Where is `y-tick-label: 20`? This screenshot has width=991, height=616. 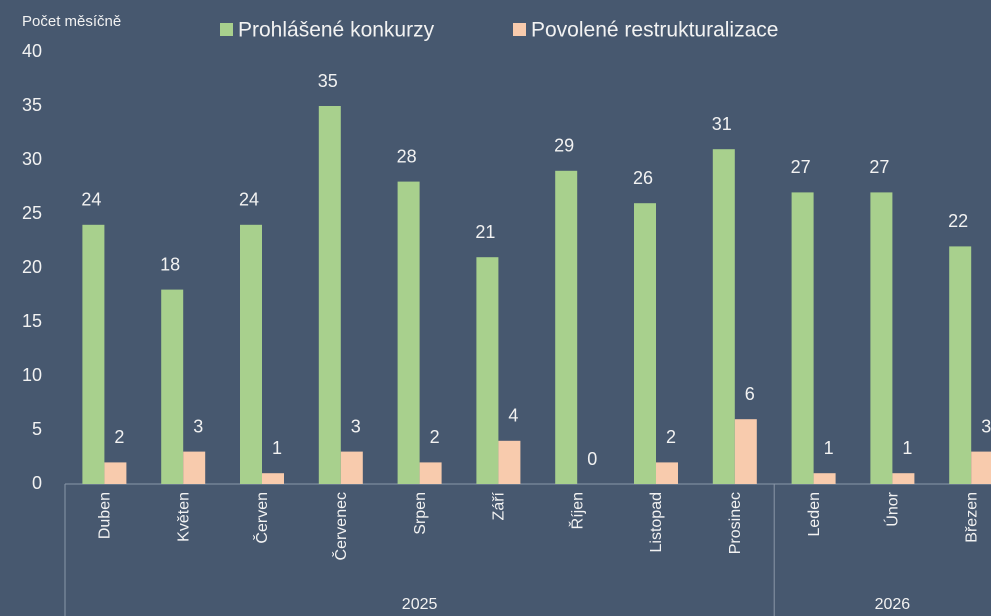
y-tick-label: 20 is located at coordinates (32, 267).